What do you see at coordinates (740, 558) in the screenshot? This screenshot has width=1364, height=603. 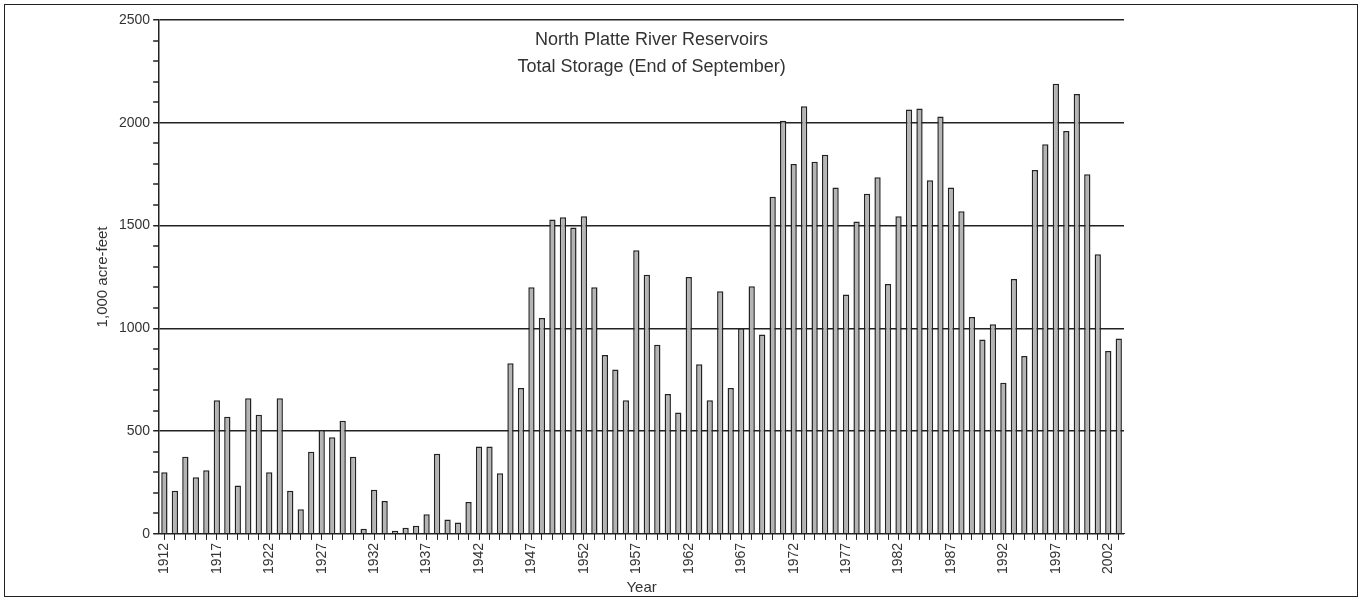 I see `x-tick-label: 1967` at bounding box center [740, 558].